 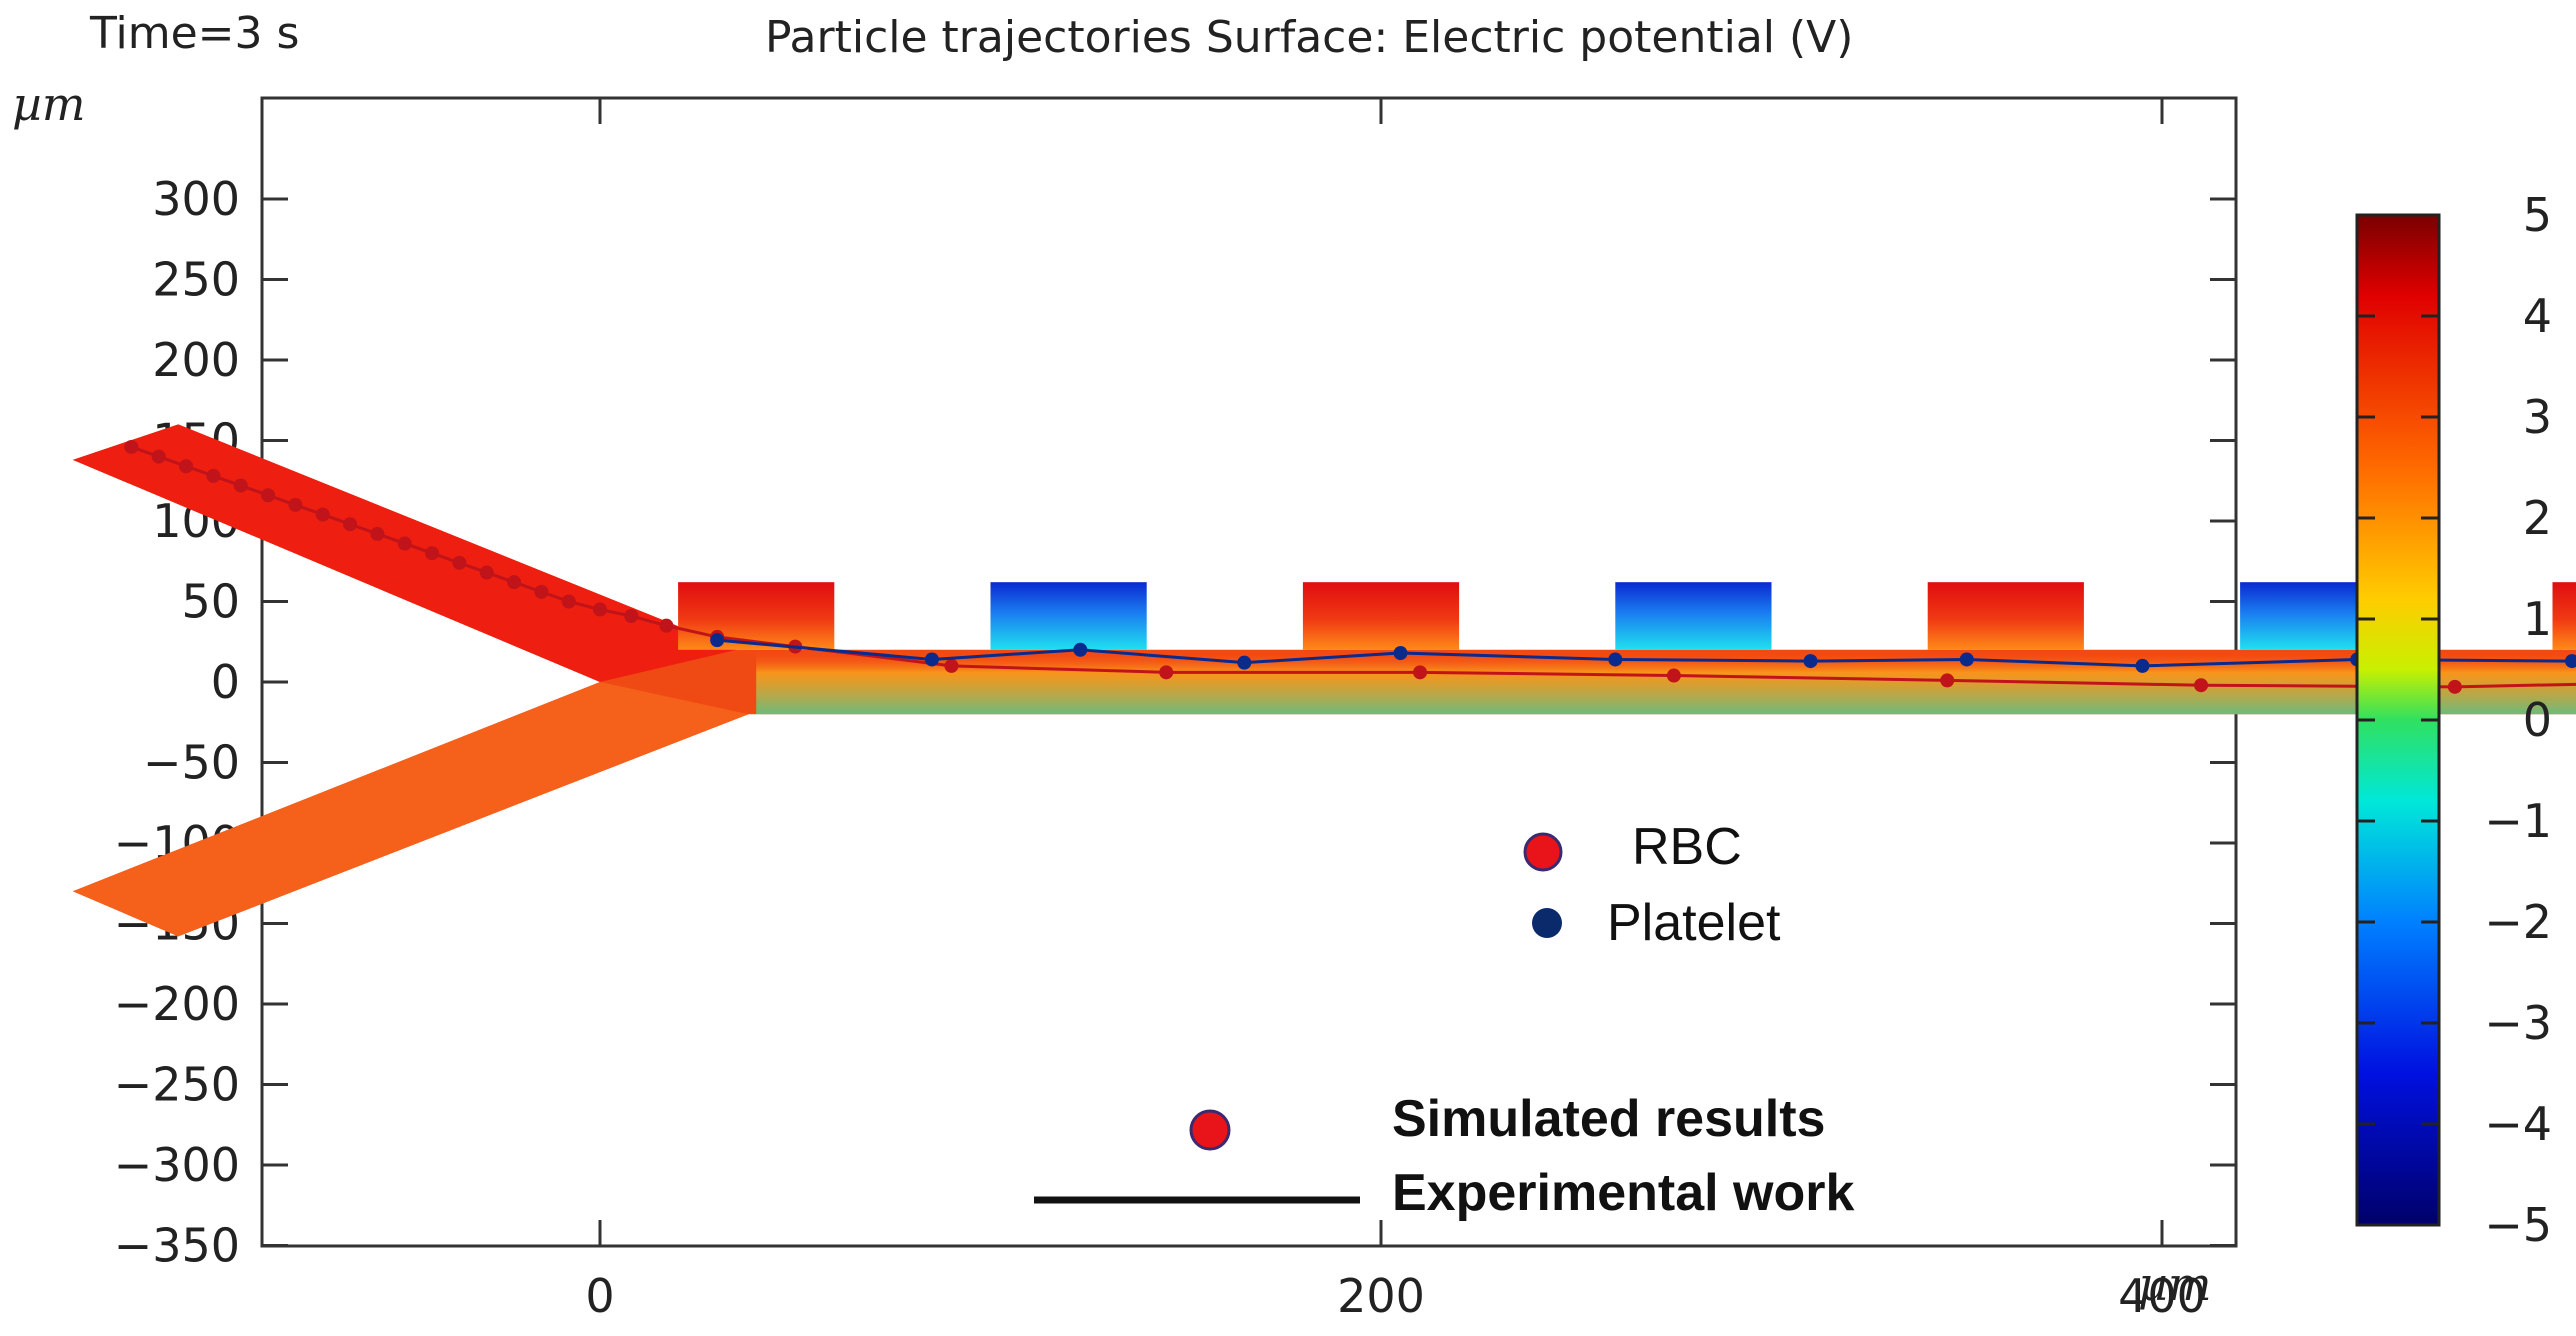 What do you see at coordinates (1623, 1193) in the screenshot?
I see `legend-experimental-label: Experimental work` at bounding box center [1623, 1193].